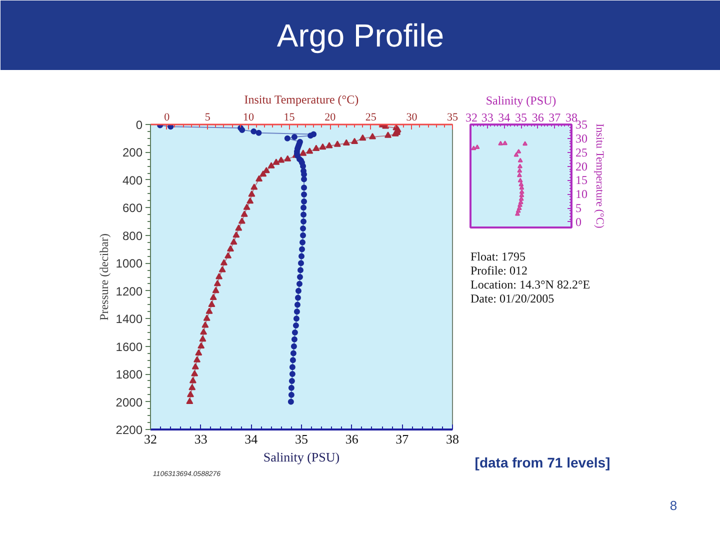 The image size is (720, 540). What do you see at coordinates (129, 402) in the screenshot?
I see `y-tick-label: 2000` at bounding box center [129, 402].